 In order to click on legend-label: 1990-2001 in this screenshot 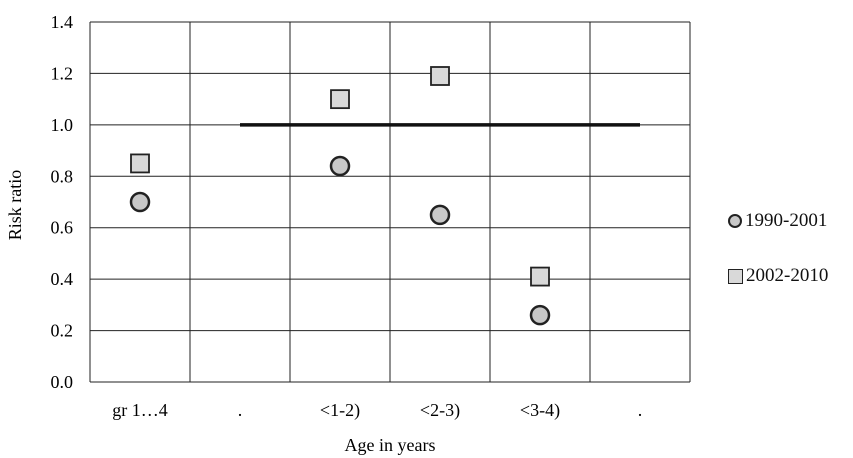, I will do `click(786, 220)`.